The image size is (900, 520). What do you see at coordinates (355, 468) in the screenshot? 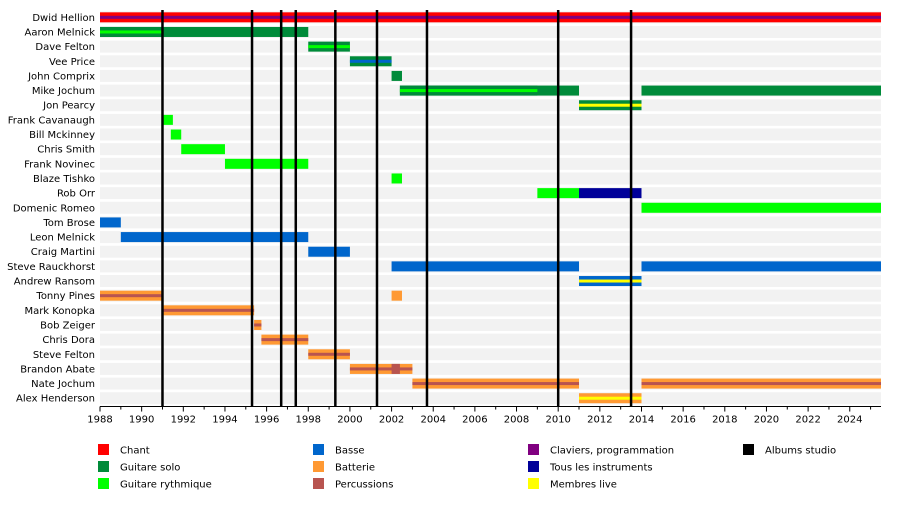
I see `legend-label: Batterie` at bounding box center [355, 468].